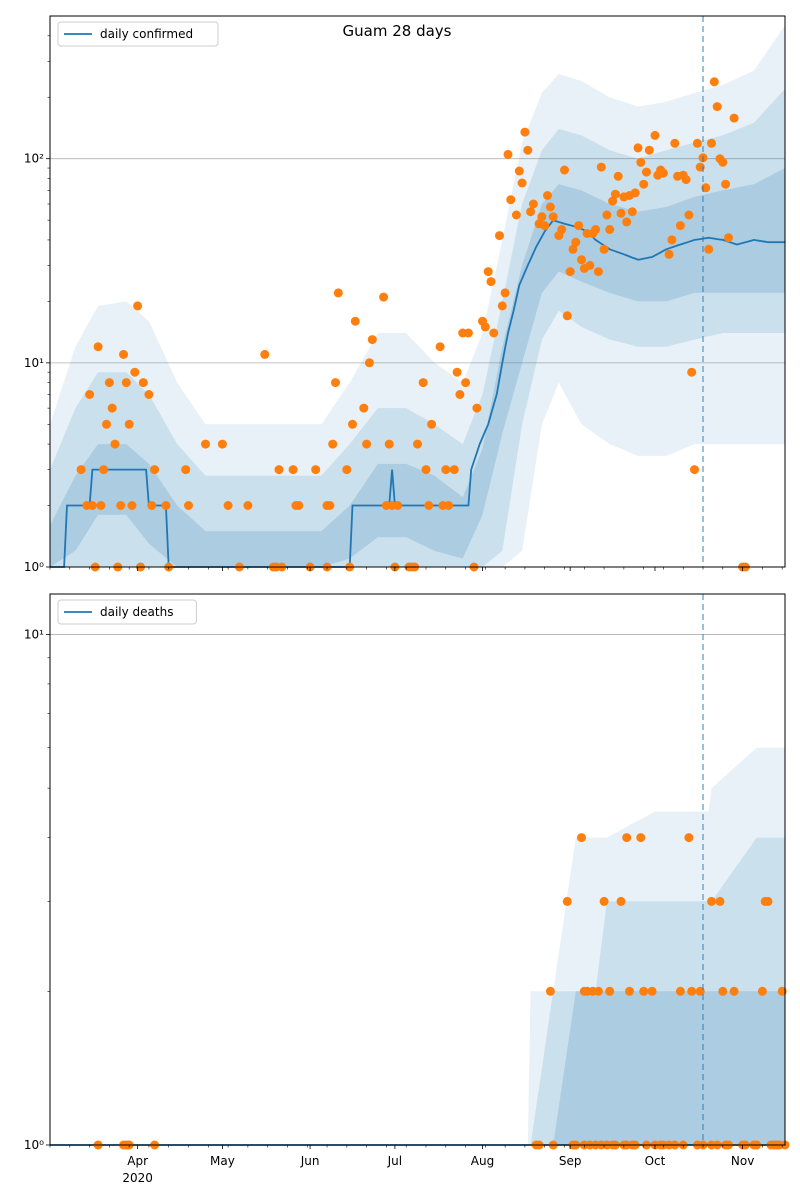  Describe the element at coordinates (34, 159) in the screenshot. I see `y-tick-label: 10²` at that location.